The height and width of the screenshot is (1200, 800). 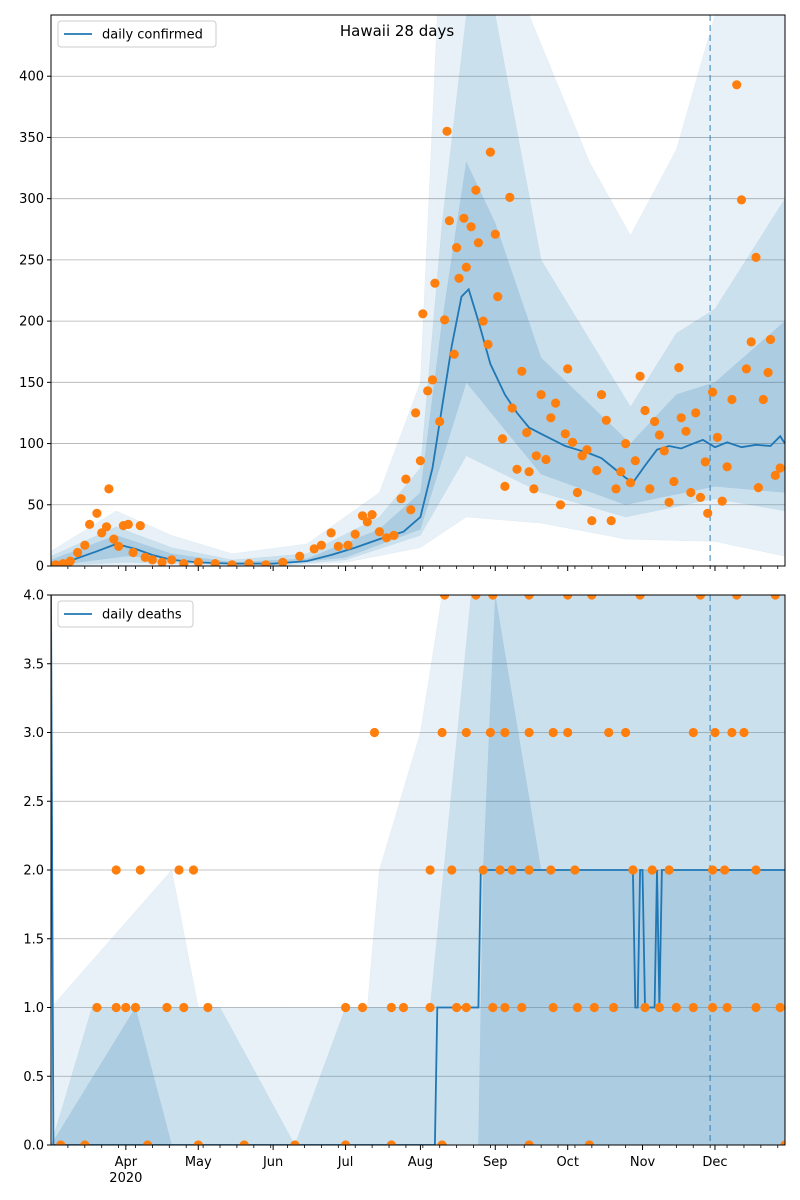 What do you see at coordinates (125, 1178) in the screenshot?
I see `x-year-label: 2020` at bounding box center [125, 1178].